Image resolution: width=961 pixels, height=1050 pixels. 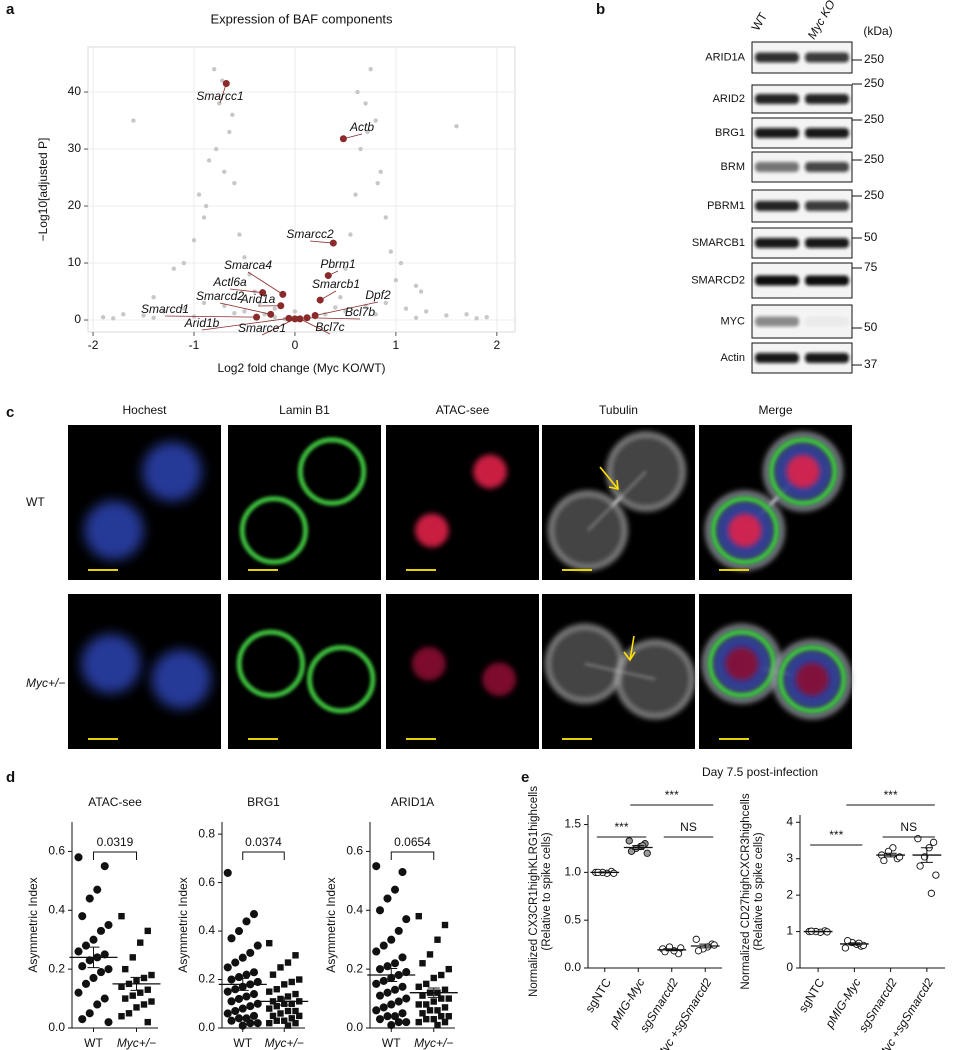 I want to click on channel-label: Hochest, so click(x=144, y=410).